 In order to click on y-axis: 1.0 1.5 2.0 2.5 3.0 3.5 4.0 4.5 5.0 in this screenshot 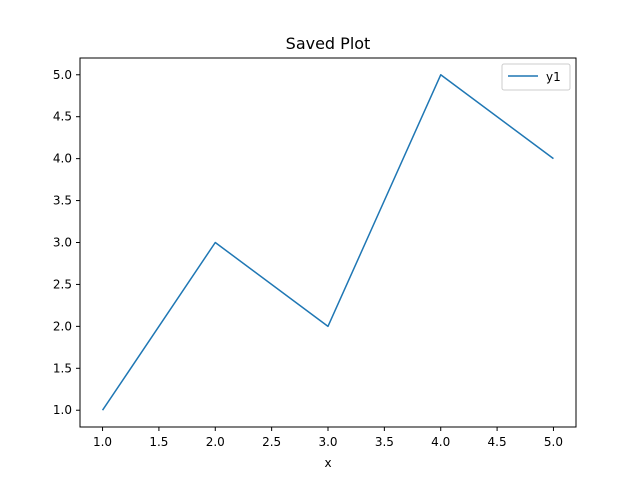, I will do `click(66, 242)`.